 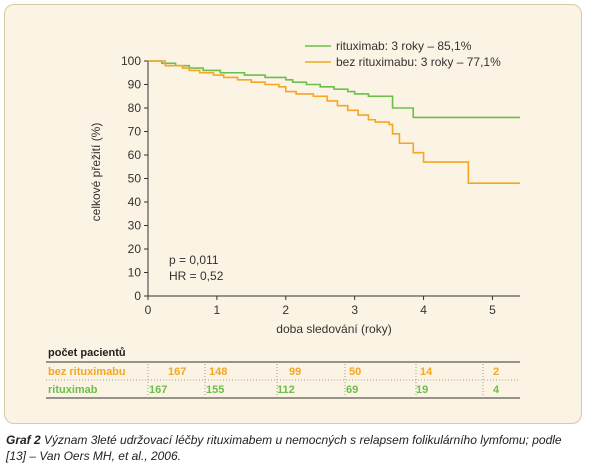 What do you see at coordinates (418, 62) in the screenshot?
I see `legend-label-bez-rituximabu: bez rituximabu: 3 roky – 77,1%` at bounding box center [418, 62].